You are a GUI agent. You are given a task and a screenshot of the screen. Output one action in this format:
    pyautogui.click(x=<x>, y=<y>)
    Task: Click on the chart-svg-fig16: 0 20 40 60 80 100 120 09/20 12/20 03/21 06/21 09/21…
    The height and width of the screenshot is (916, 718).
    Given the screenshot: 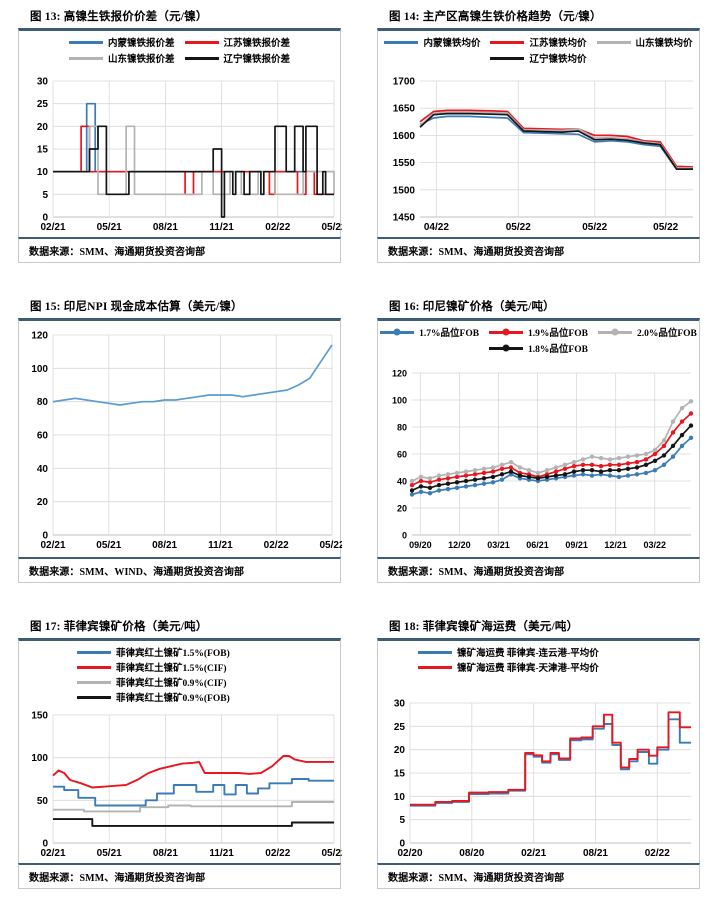 What is the action you would take?
    pyautogui.click(x=543, y=459)
    